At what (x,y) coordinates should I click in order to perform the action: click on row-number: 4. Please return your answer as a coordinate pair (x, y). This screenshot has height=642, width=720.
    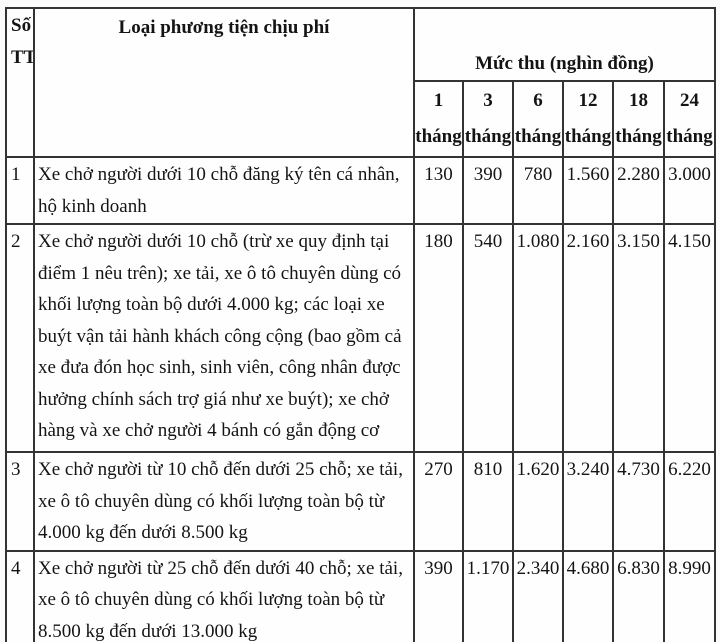
    Looking at the image, I should click on (20, 595).